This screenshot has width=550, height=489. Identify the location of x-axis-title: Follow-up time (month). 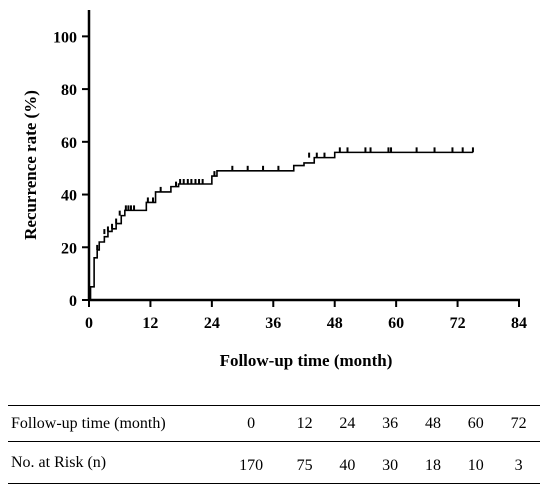
(306, 360).